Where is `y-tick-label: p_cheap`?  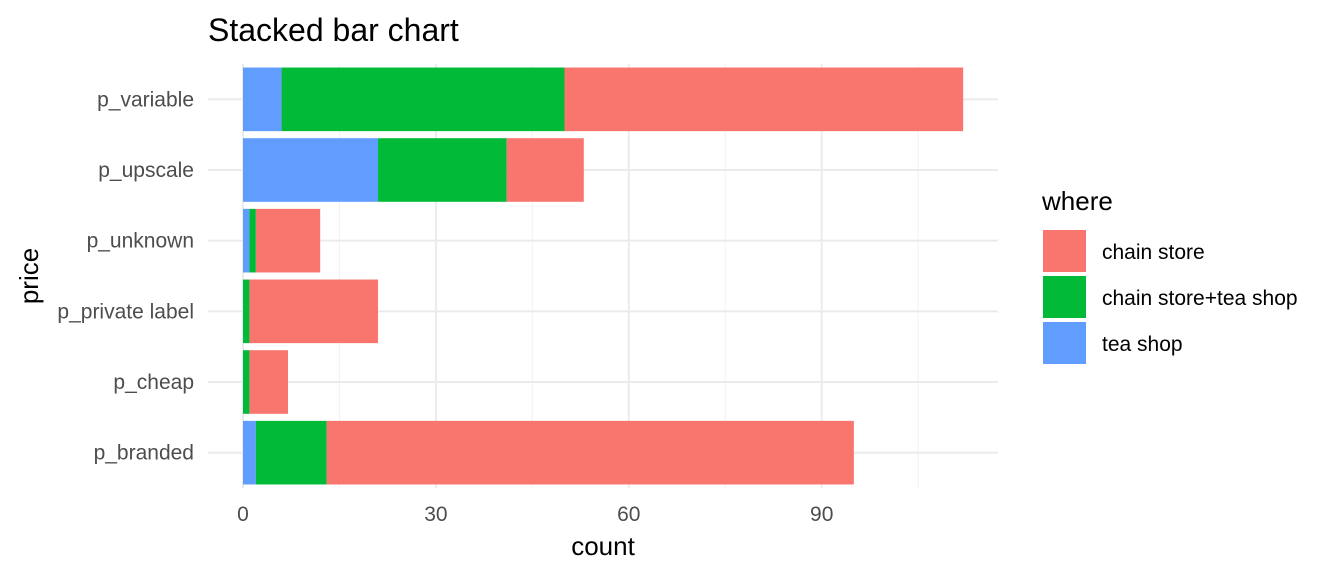 y-tick-label: p_cheap is located at coordinates (153, 382).